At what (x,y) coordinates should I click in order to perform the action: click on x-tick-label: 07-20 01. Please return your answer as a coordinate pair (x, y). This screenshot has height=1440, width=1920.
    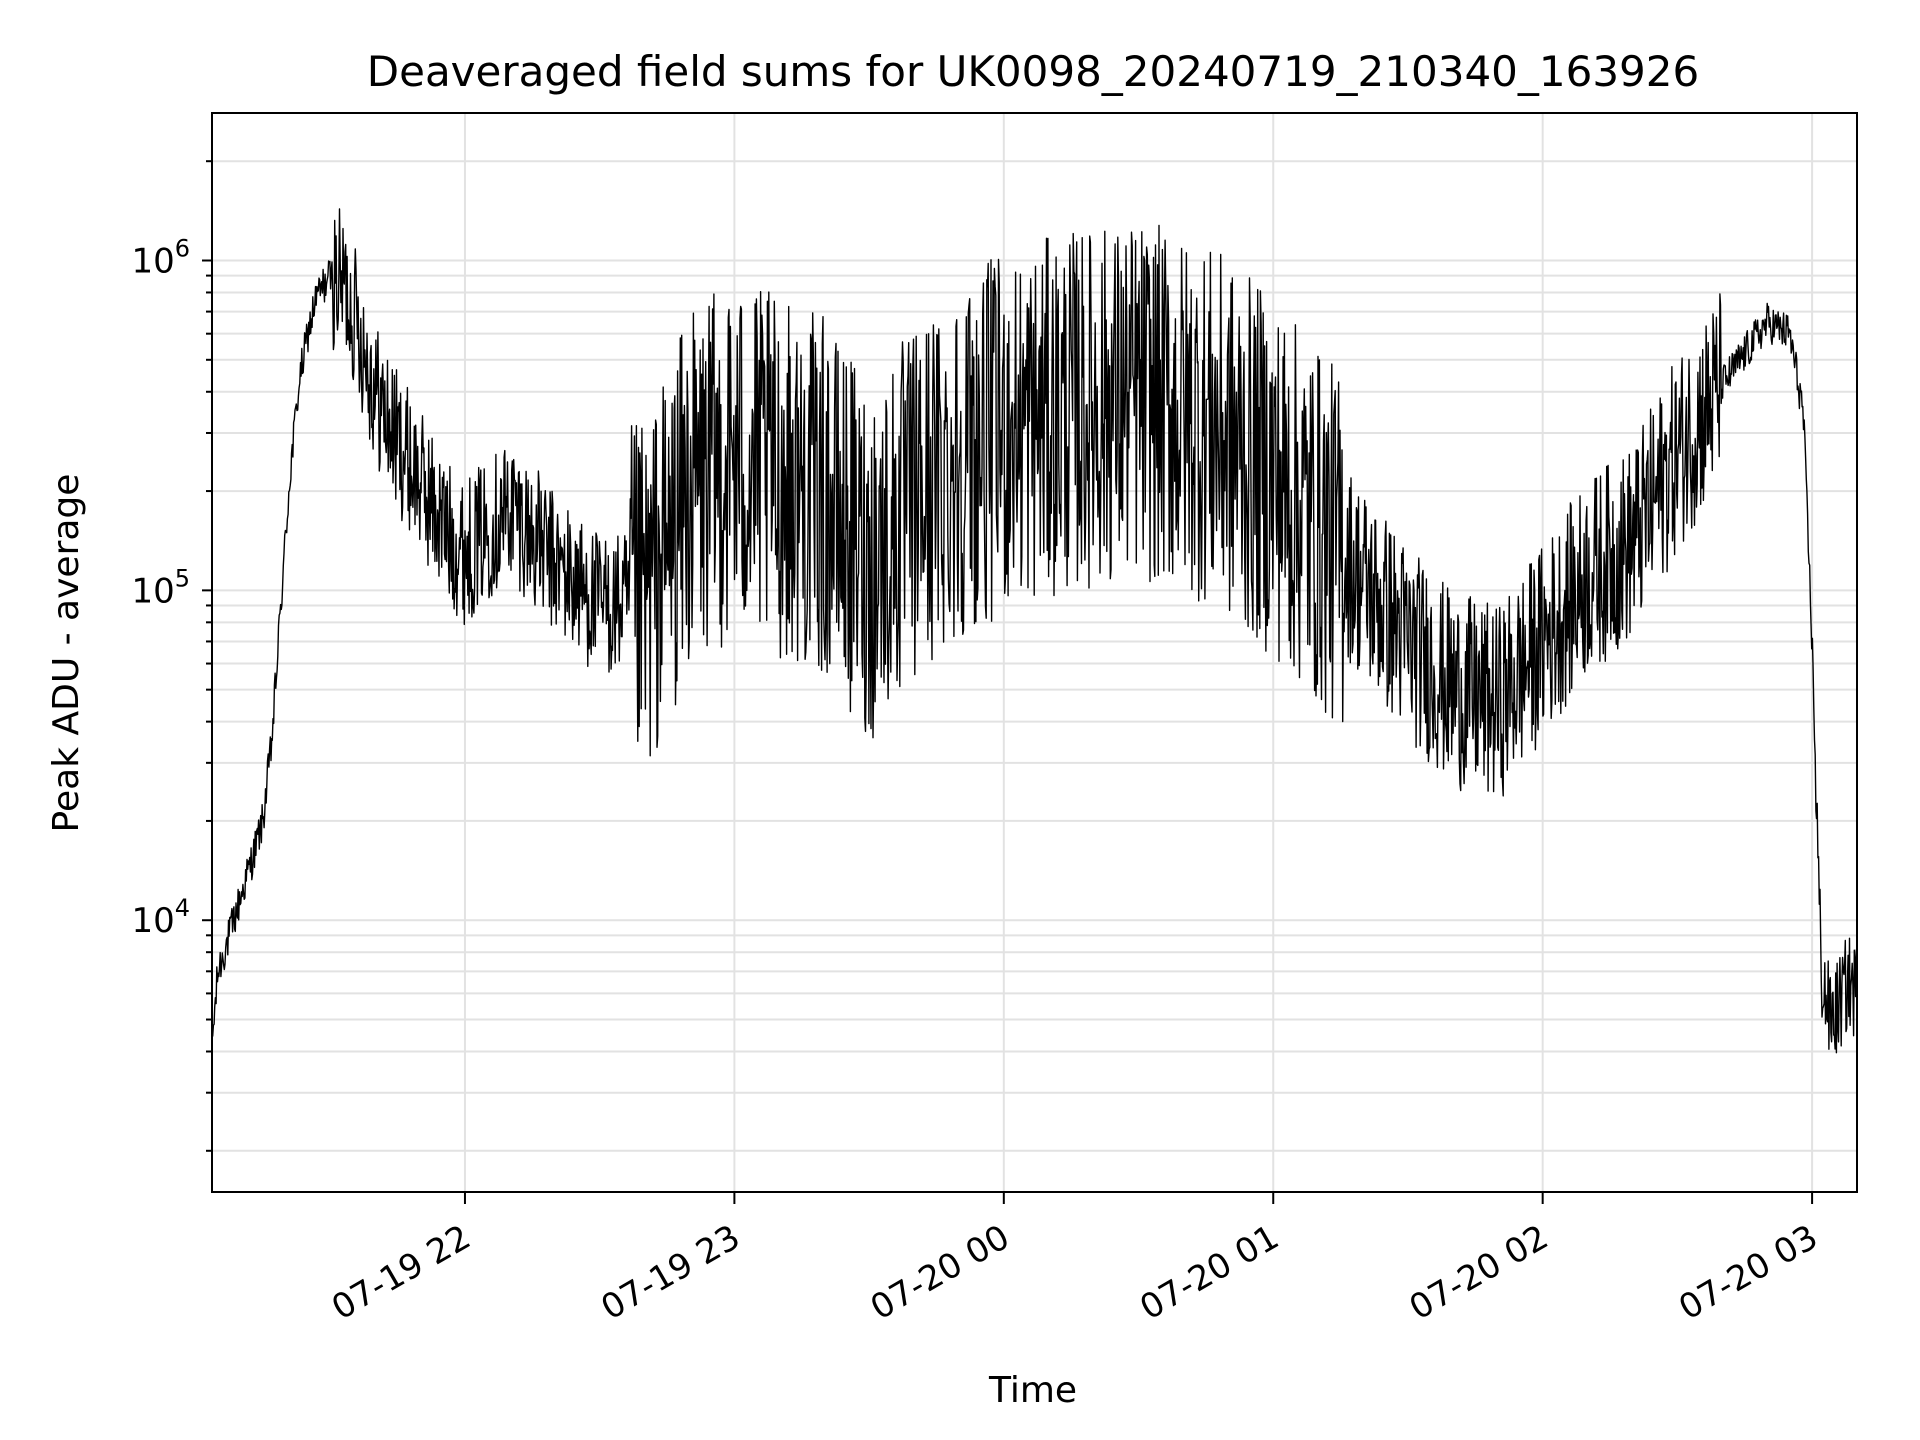
    Looking at the image, I should click on (1209, 1272).